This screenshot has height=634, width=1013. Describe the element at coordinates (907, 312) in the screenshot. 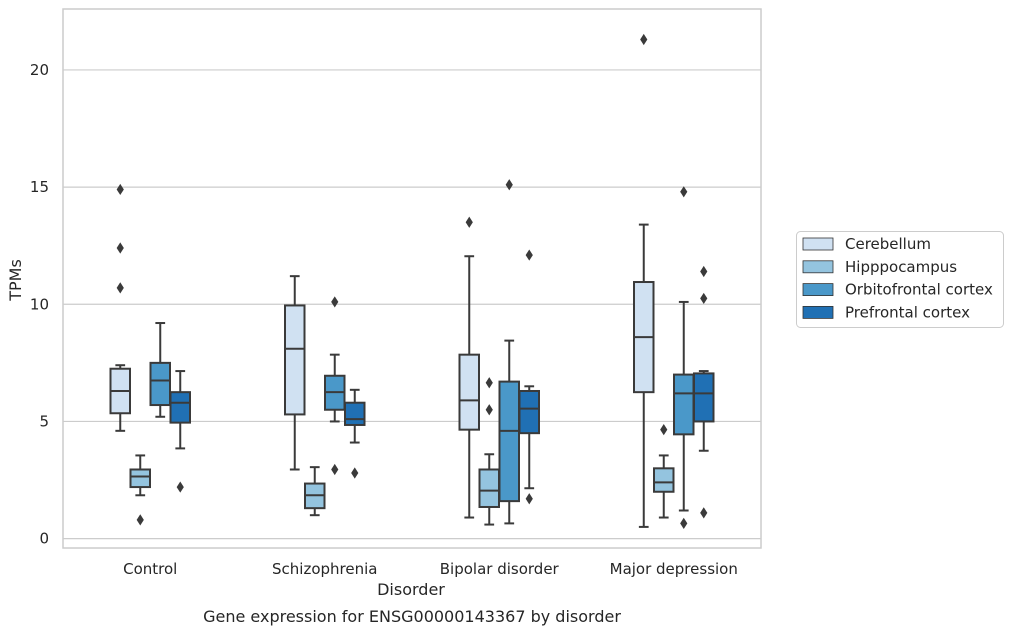

I see `legend-label: Prefrontal cortex` at that location.